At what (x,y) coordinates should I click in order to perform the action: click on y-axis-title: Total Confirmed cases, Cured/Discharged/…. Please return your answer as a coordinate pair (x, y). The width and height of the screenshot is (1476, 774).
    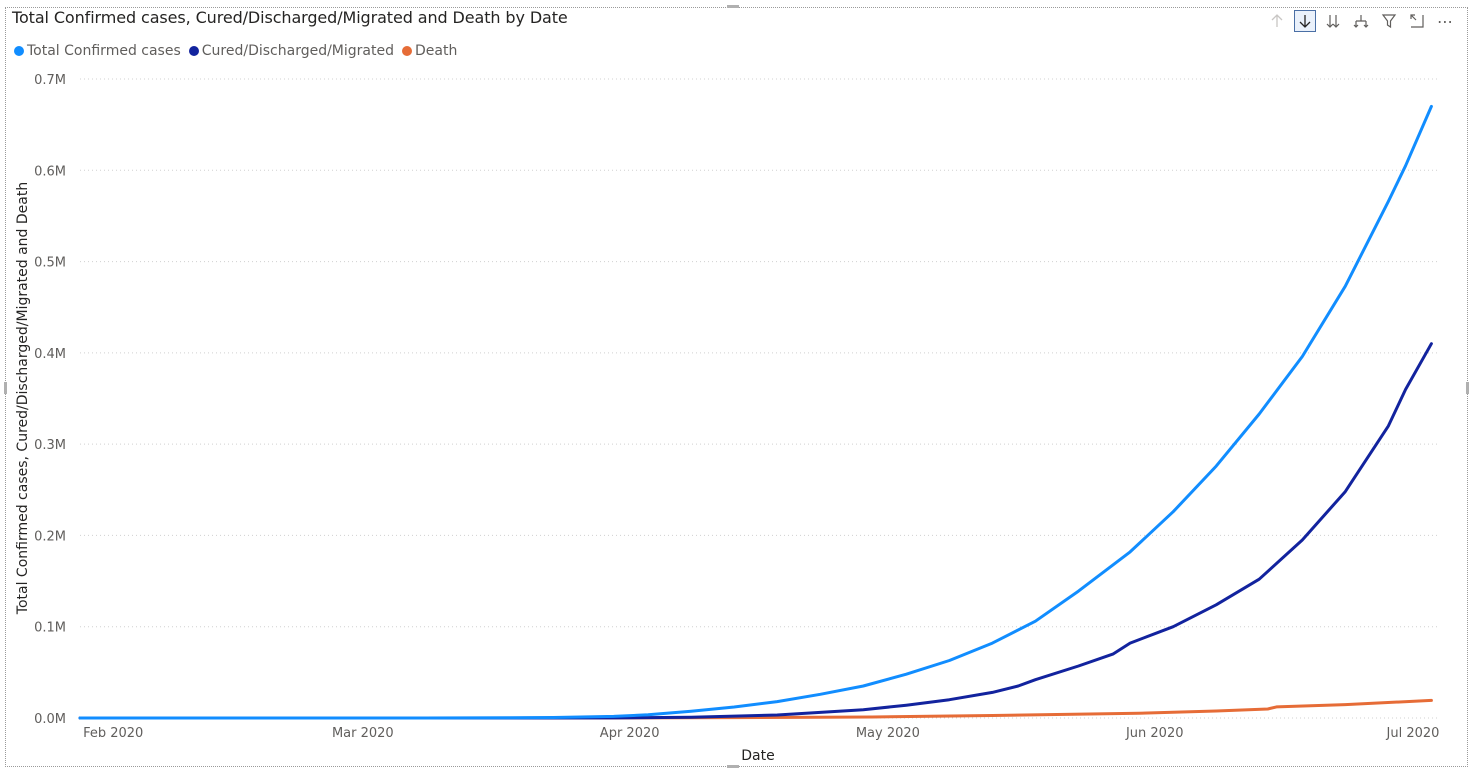
    Looking at the image, I should click on (23, 398).